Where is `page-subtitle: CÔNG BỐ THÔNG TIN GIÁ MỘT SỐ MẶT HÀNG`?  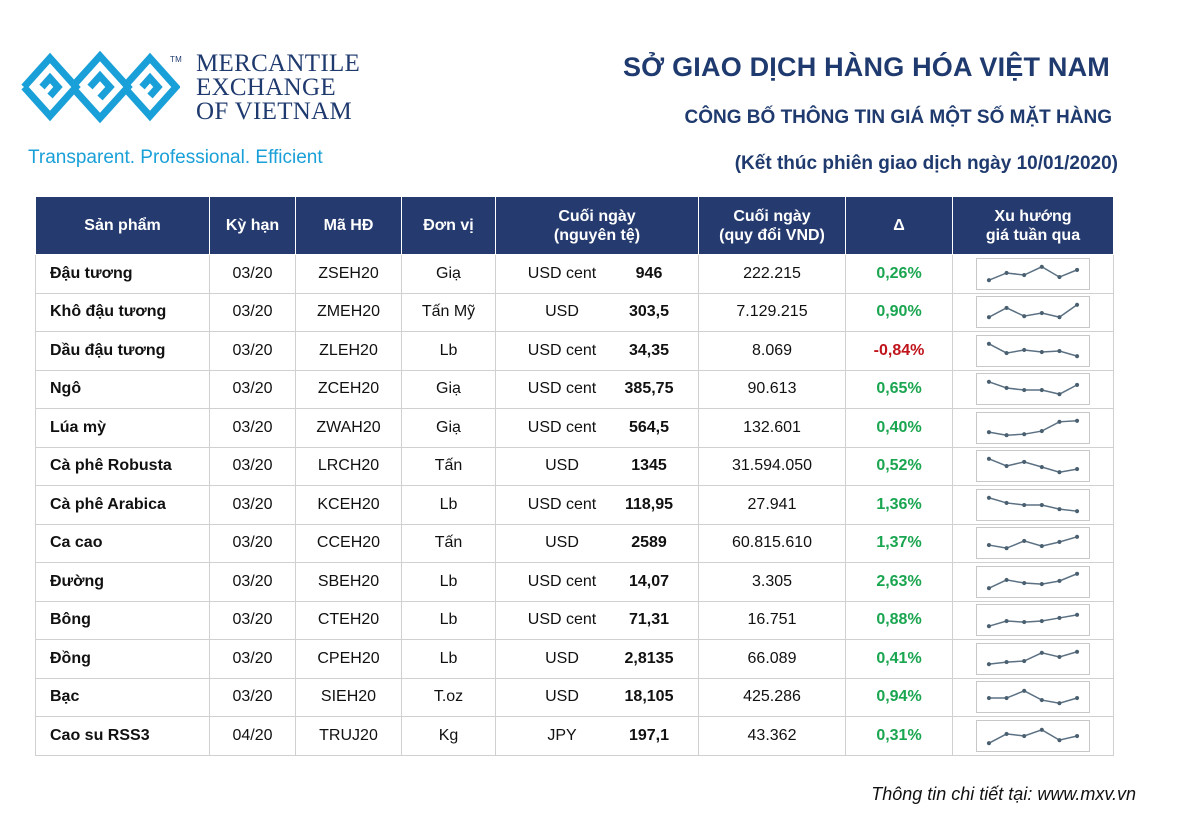 page-subtitle: CÔNG BỐ THÔNG TIN GIÁ MỘT SỐ MẶT HÀNG is located at coordinates (898, 117).